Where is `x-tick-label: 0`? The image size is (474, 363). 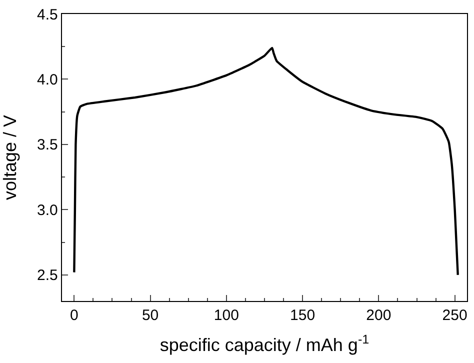
x-tick-label: 0 is located at coordinates (74, 315).